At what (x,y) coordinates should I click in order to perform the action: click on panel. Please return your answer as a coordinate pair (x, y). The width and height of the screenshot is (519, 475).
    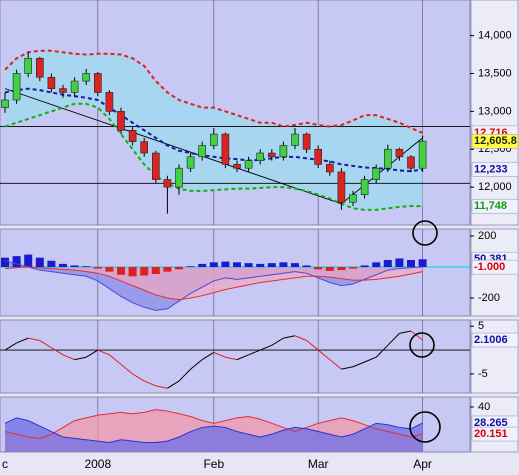
    Looking at the image, I should click on (235, 356).